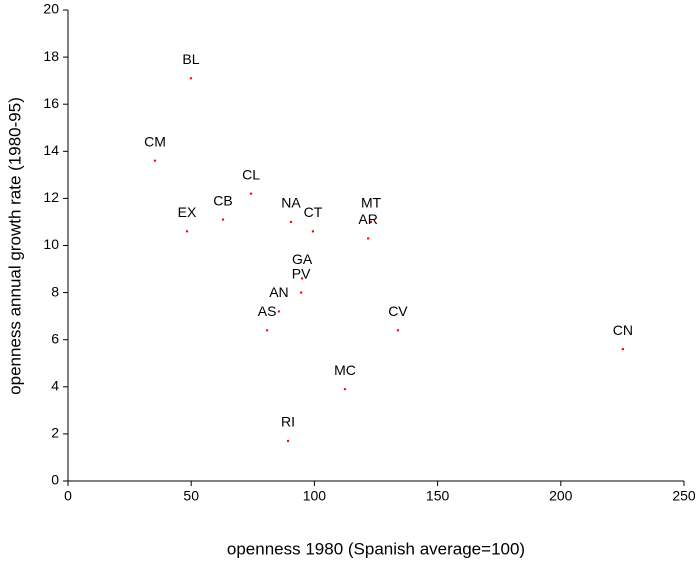 This screenshot has height=568, width=700. What do you see at coordinates (376, 548) in the screenshot?
I see `x-axis-title: openness 1980 (Spanish average=100)` at bounding box center [376, 548].